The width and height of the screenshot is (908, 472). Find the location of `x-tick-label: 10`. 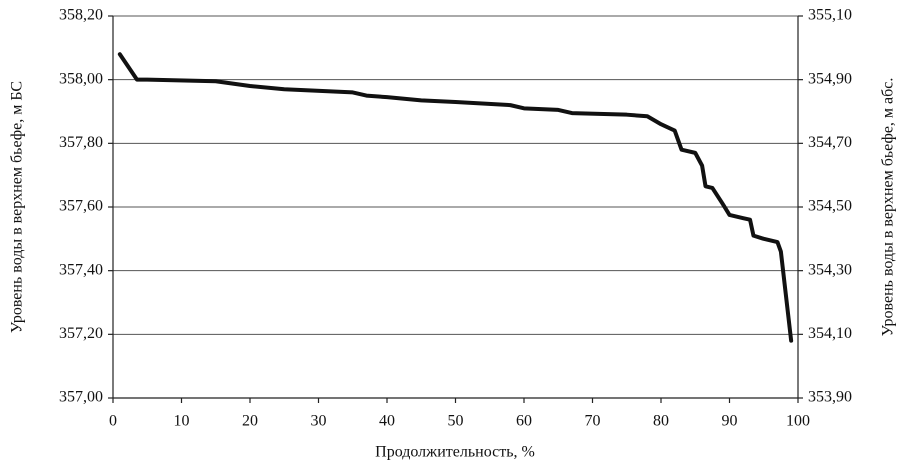

x-tick-label: 10 is located at coordinates (182, 421).